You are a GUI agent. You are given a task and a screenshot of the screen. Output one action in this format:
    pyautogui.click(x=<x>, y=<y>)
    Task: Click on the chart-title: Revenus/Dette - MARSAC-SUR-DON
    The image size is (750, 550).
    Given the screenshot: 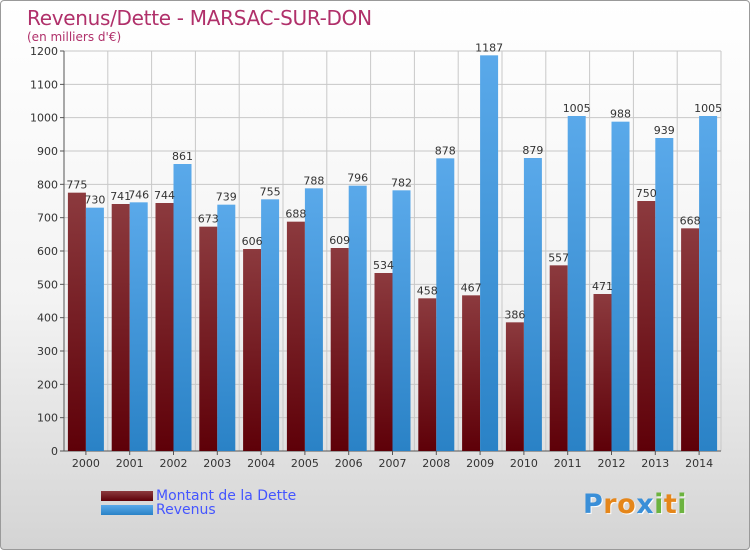 What is the action you would take?
    pyautogui.click(x=199, y=18)
    